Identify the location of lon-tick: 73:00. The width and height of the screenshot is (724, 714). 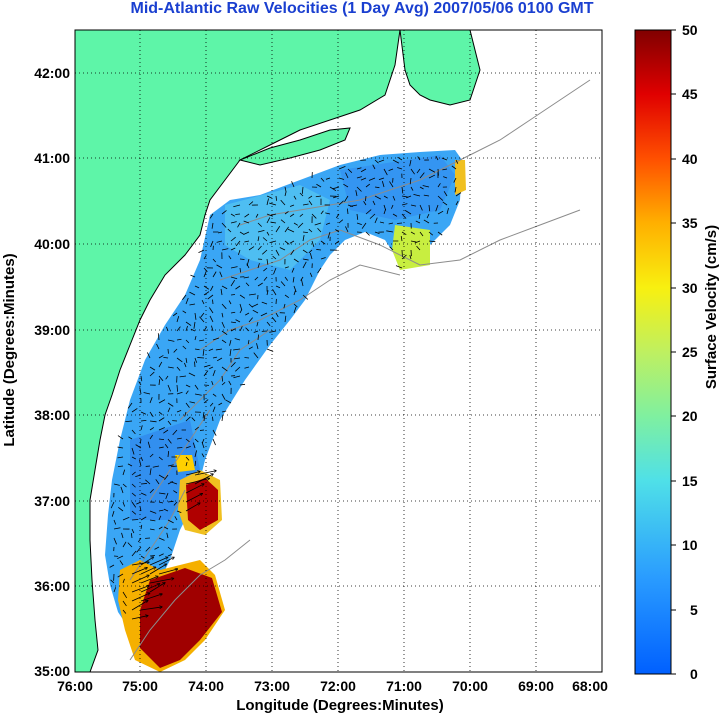
(272, 686).